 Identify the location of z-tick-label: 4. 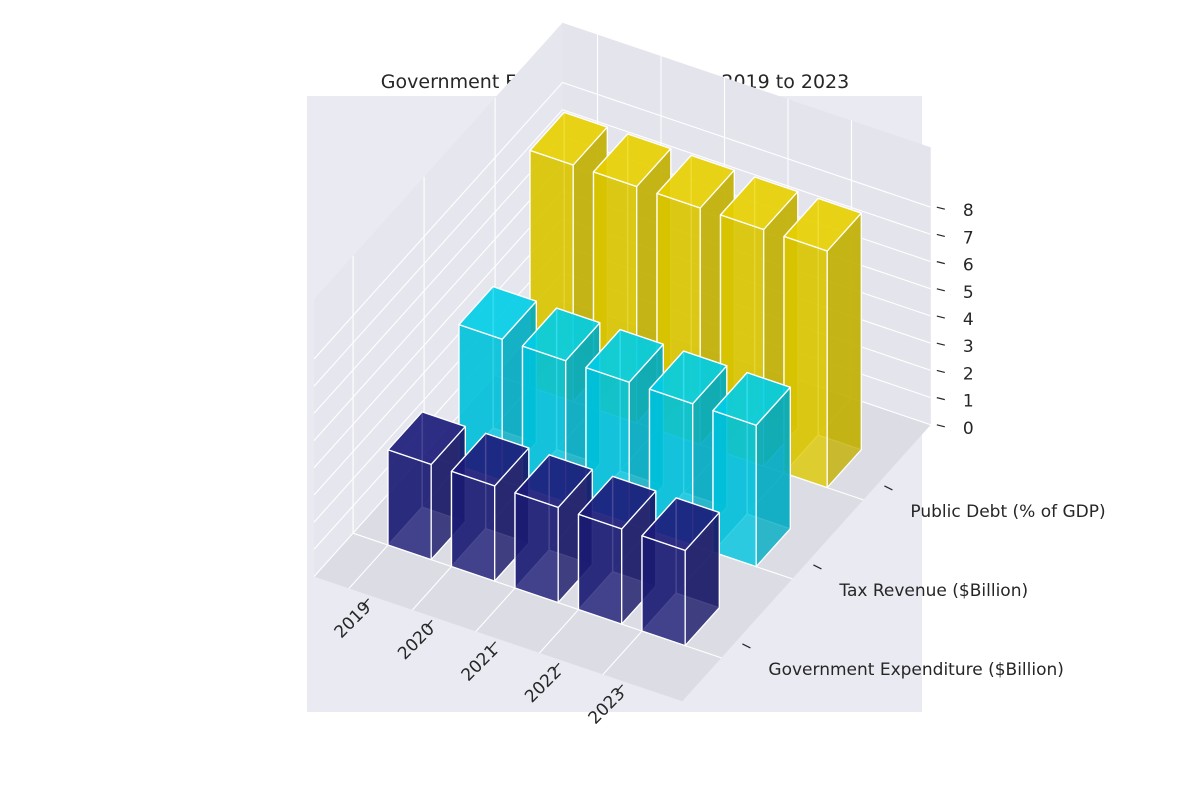
(968, 320).